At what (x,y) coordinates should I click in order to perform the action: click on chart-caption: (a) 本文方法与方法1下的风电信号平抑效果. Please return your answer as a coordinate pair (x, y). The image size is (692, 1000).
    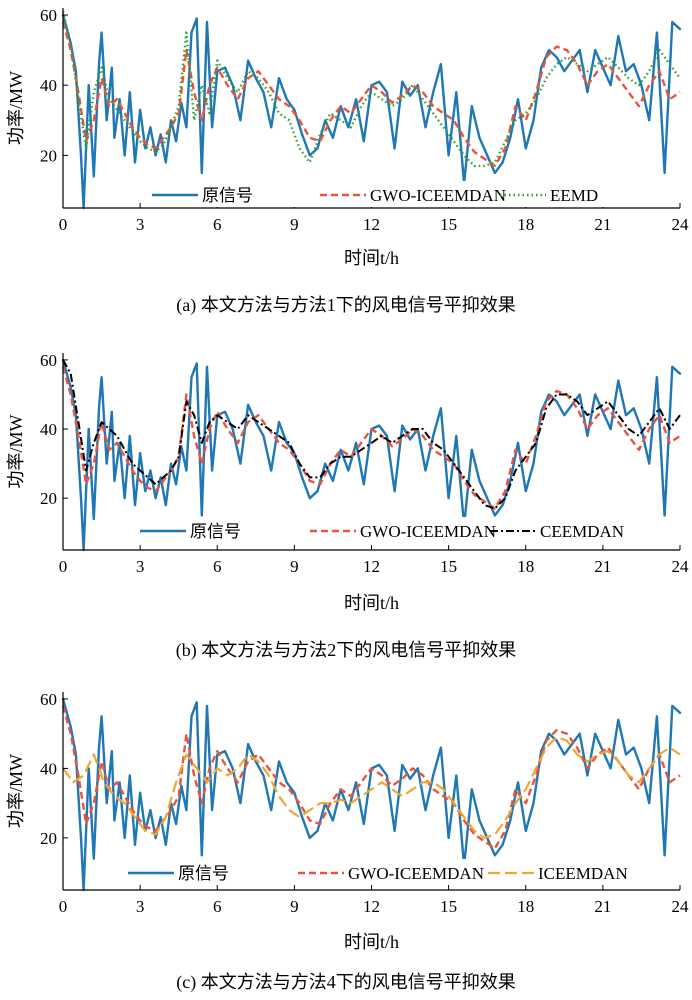
    Looking at the image, I should click on (345, 305).